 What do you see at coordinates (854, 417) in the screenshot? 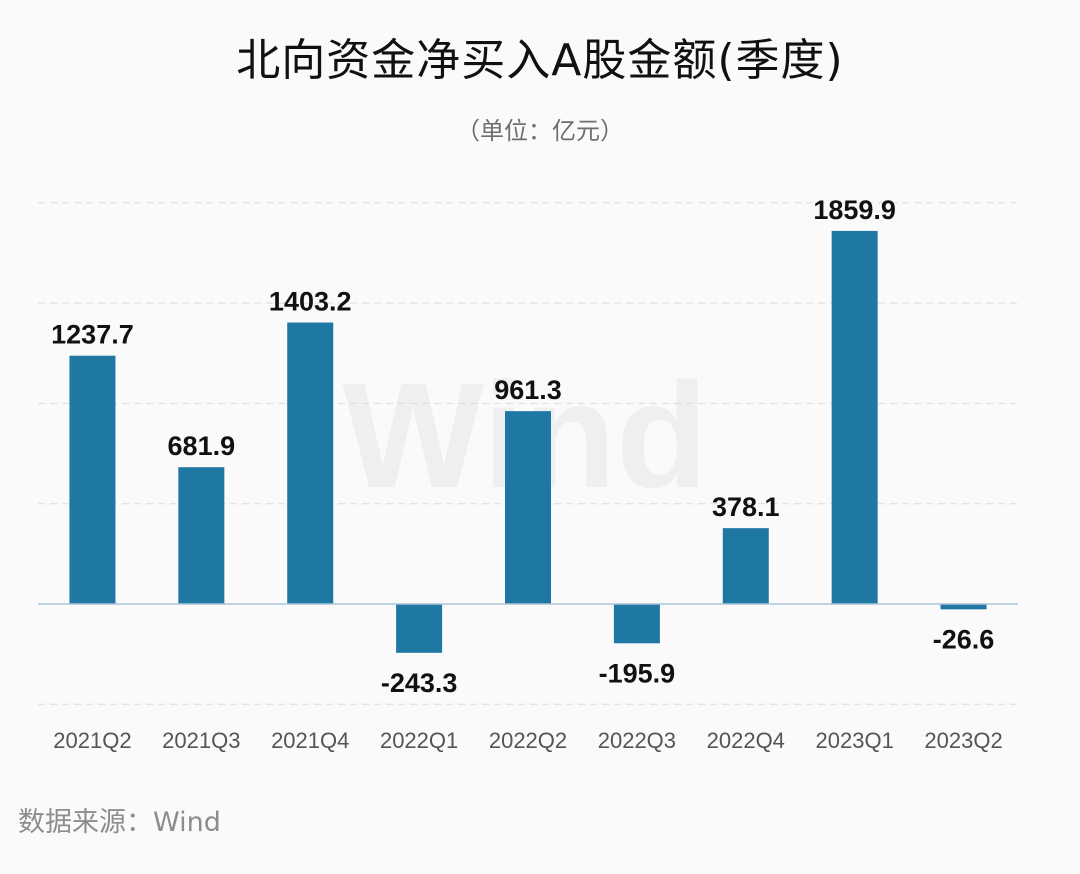
I see `bar-2023Q1` at bounding box center [854, 417].